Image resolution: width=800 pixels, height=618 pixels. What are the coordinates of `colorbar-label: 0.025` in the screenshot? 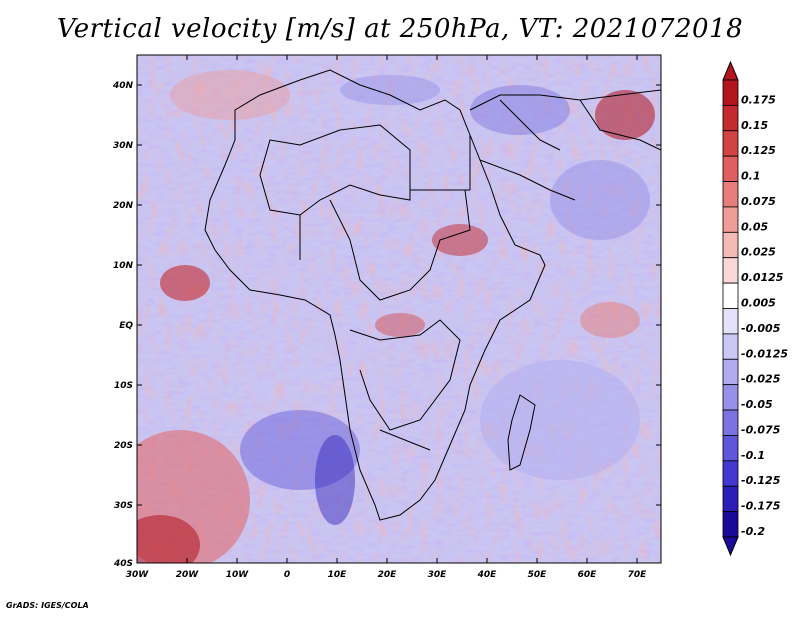 It's located at (758, 252).